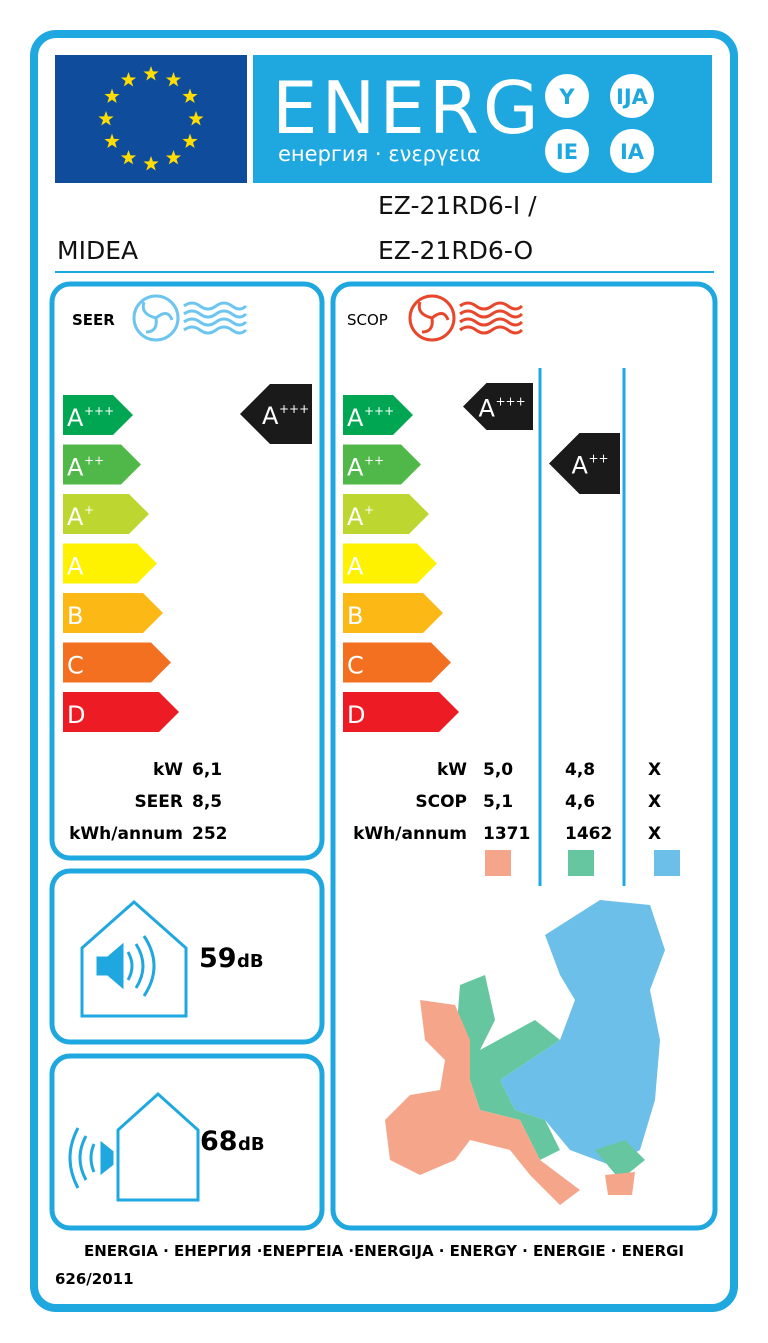 This screenshot has height=1343, width=768. Describe the element at coordinates (151, 118) in the screenshot. I see `eu-stars` at that location.